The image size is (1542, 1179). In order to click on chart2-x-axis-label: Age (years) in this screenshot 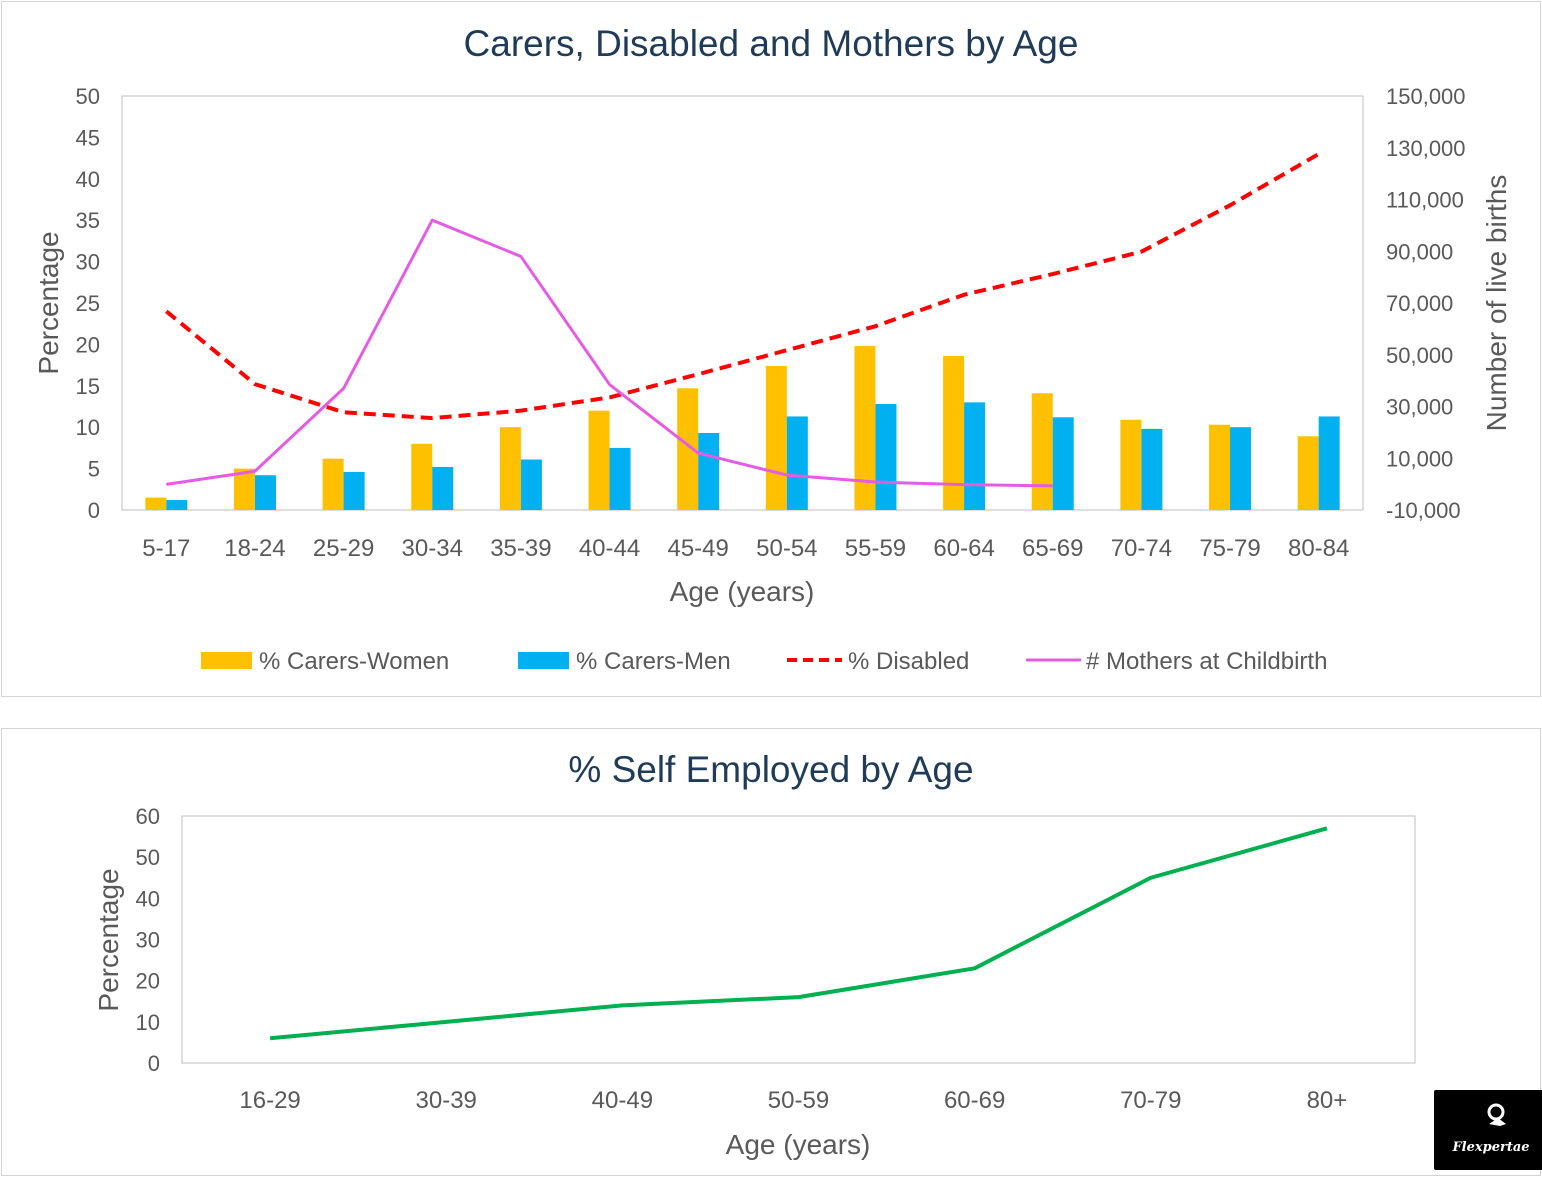, I will do `click(798, 1144)`.